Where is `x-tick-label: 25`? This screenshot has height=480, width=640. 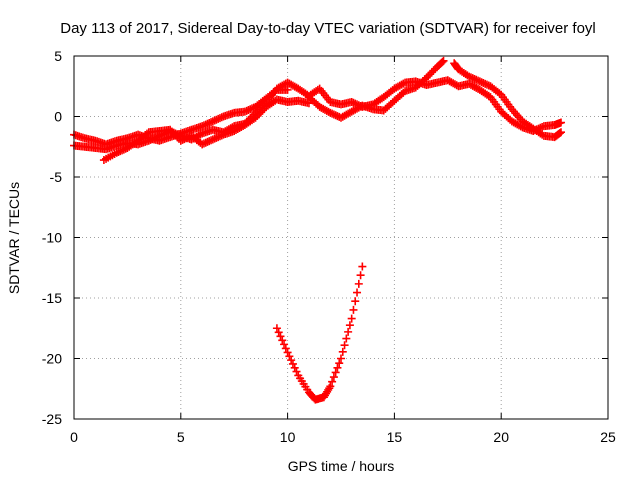
x-tick-label: 25 is located at coordinates (608, 437).